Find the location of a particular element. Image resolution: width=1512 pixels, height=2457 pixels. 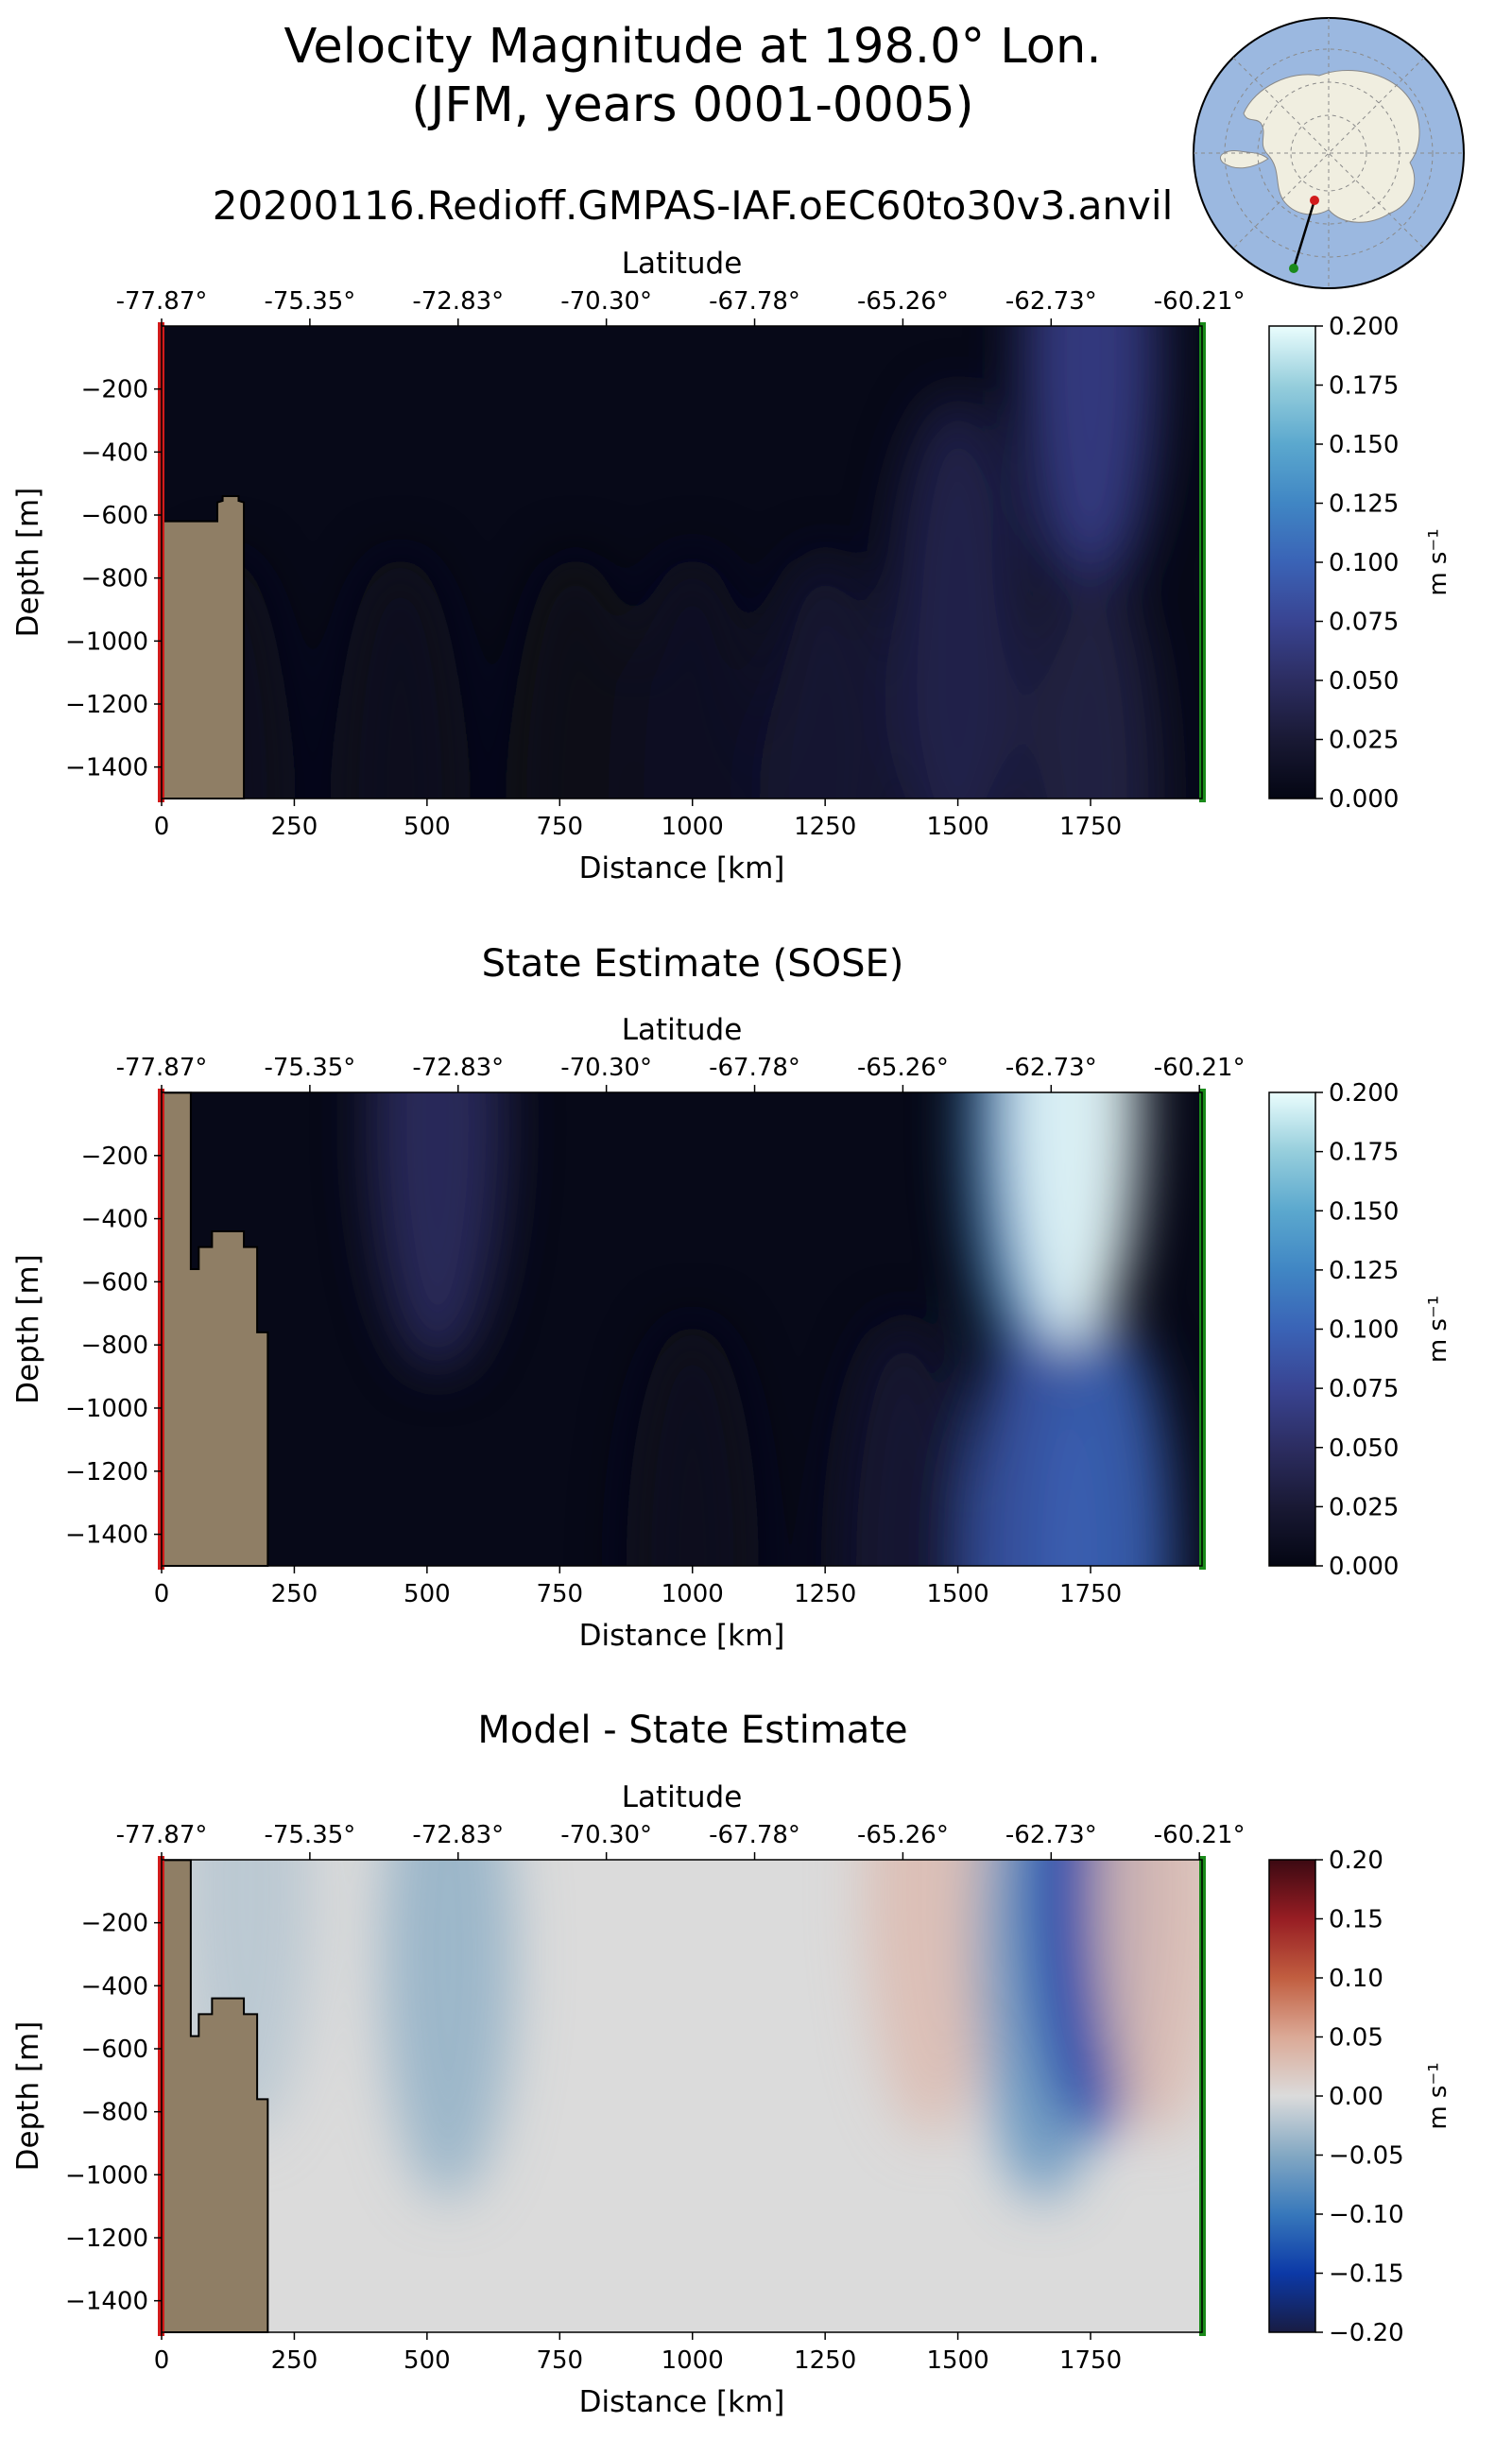

map-transect-start is located at coordinates (1314, 200).